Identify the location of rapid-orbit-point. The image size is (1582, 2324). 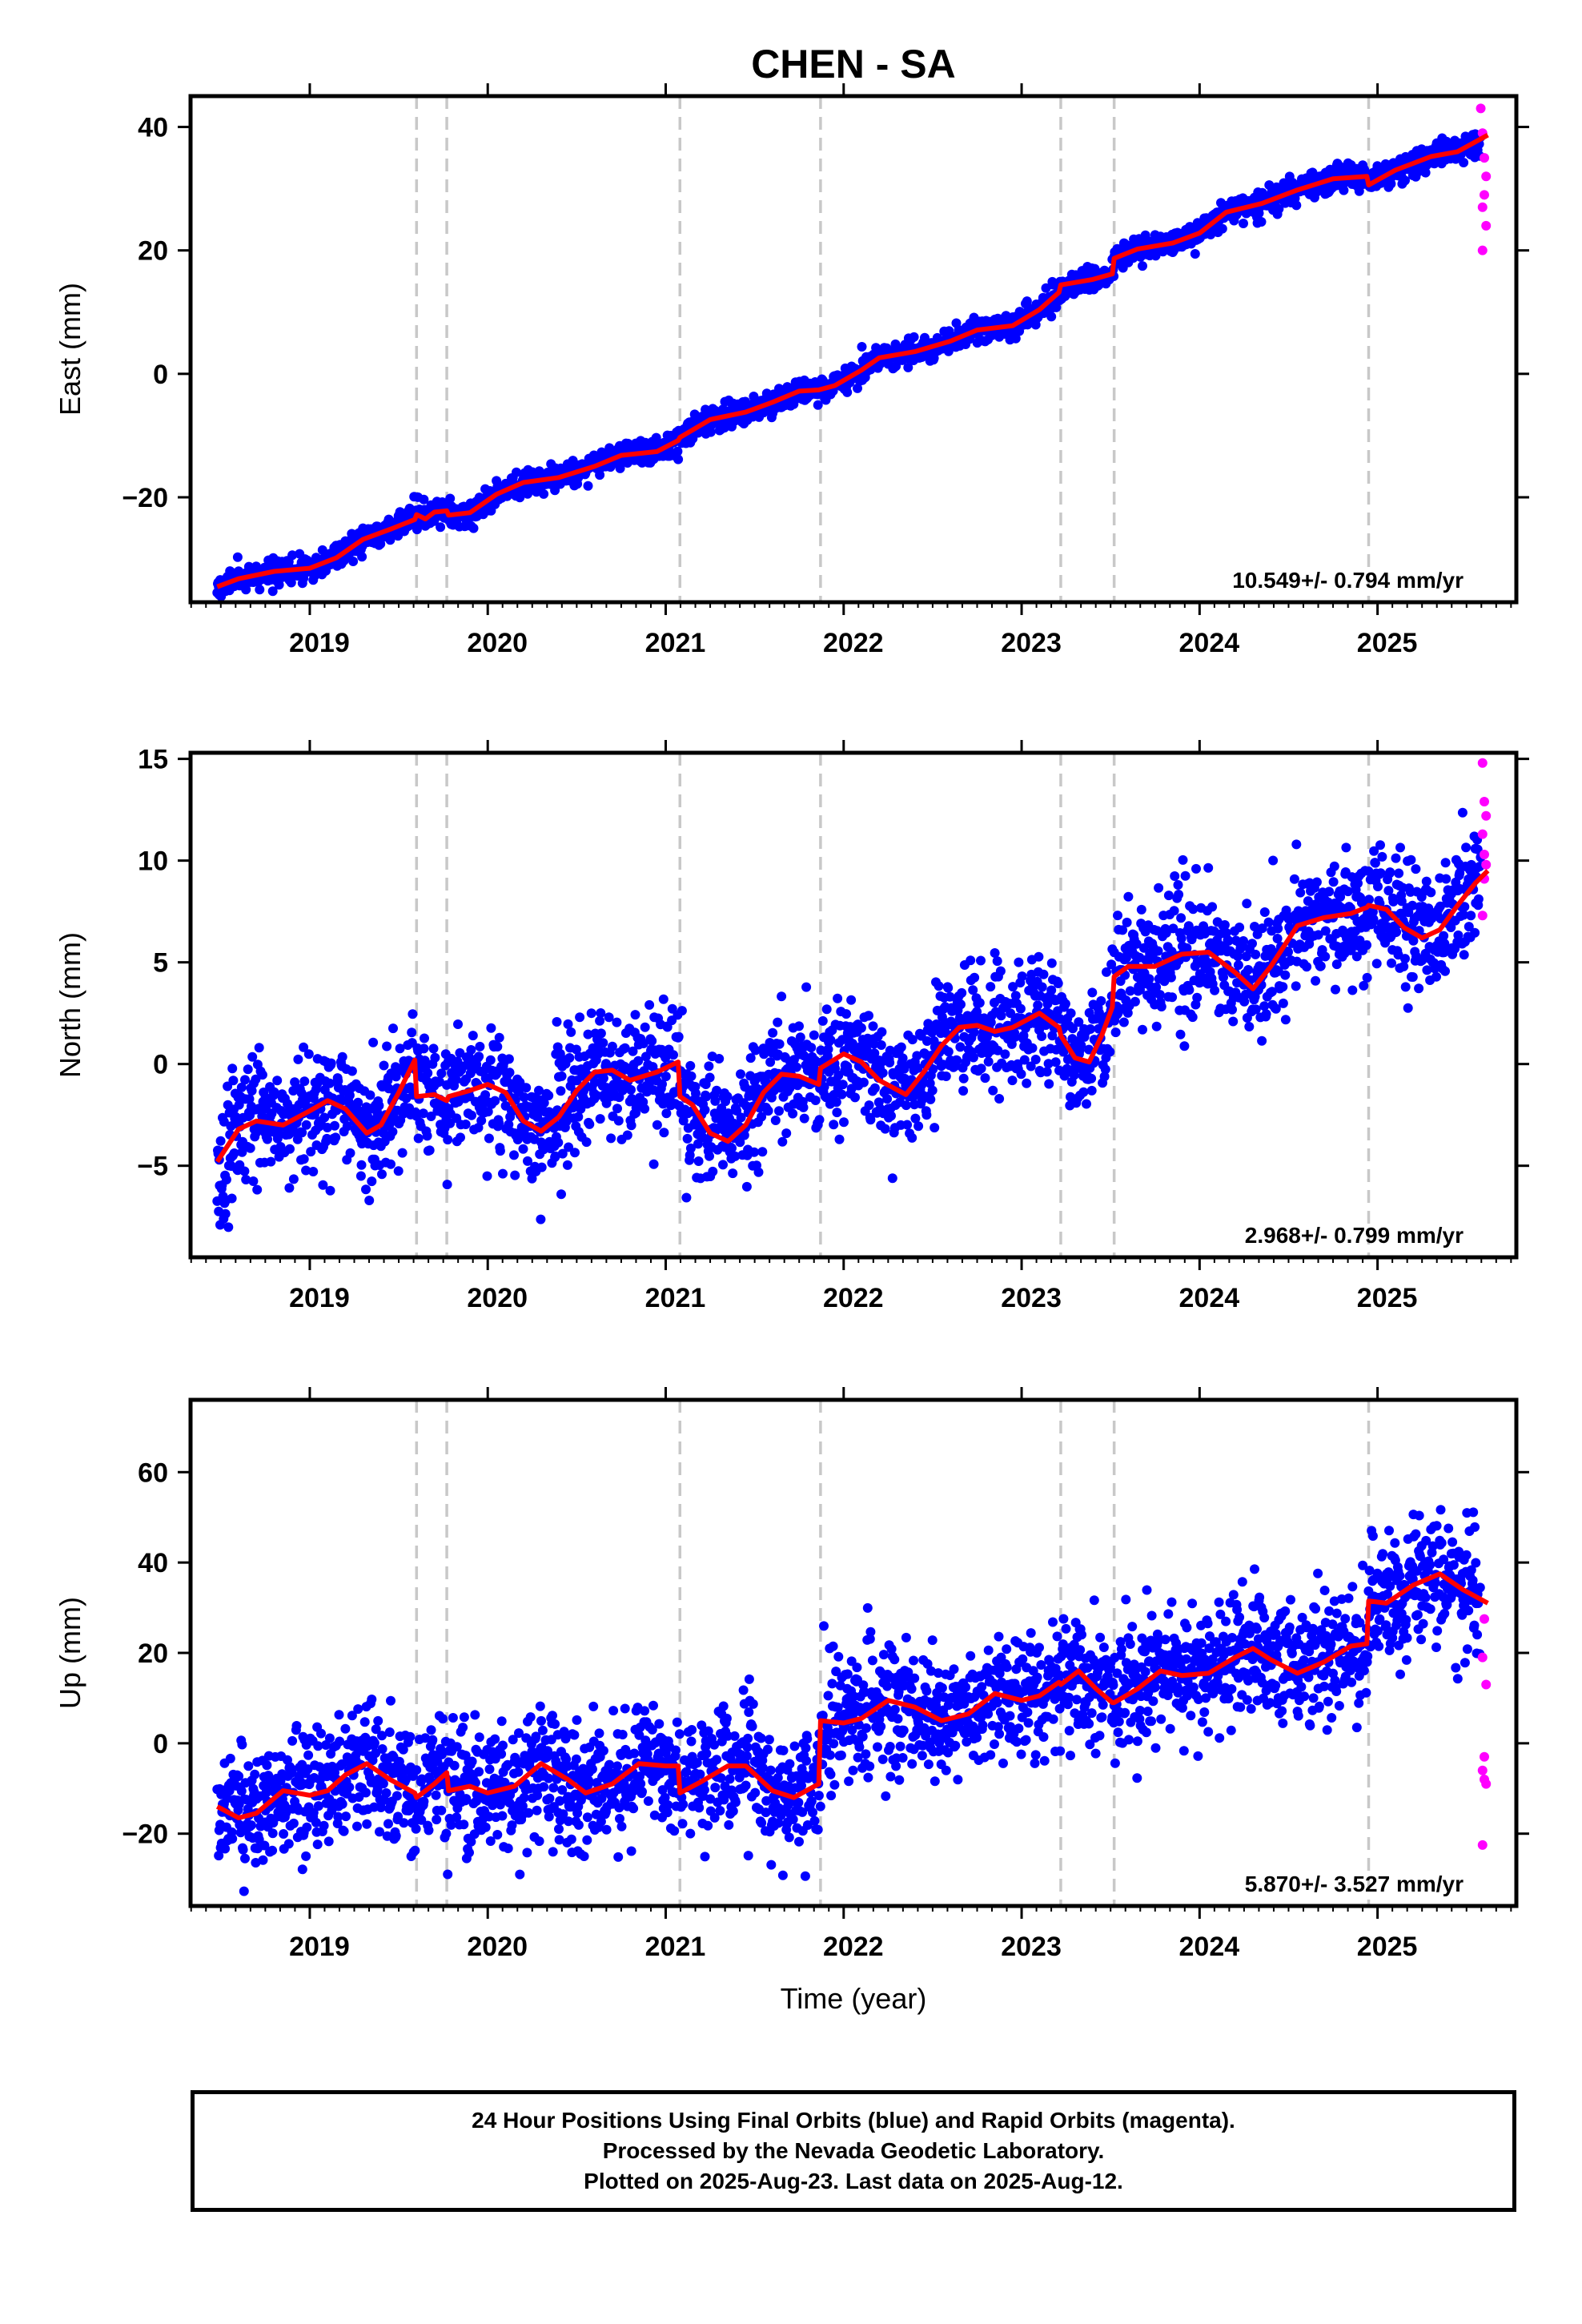
(1487, 225).